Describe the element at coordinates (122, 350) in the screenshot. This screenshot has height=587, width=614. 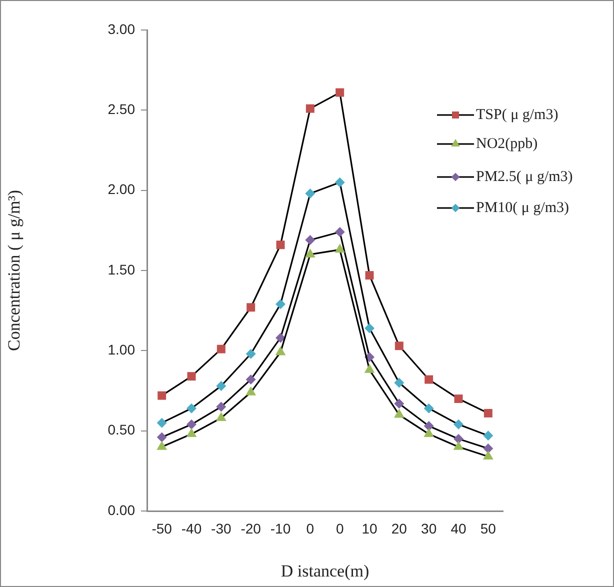
I see `y-tick-label: 1.00` at that location.